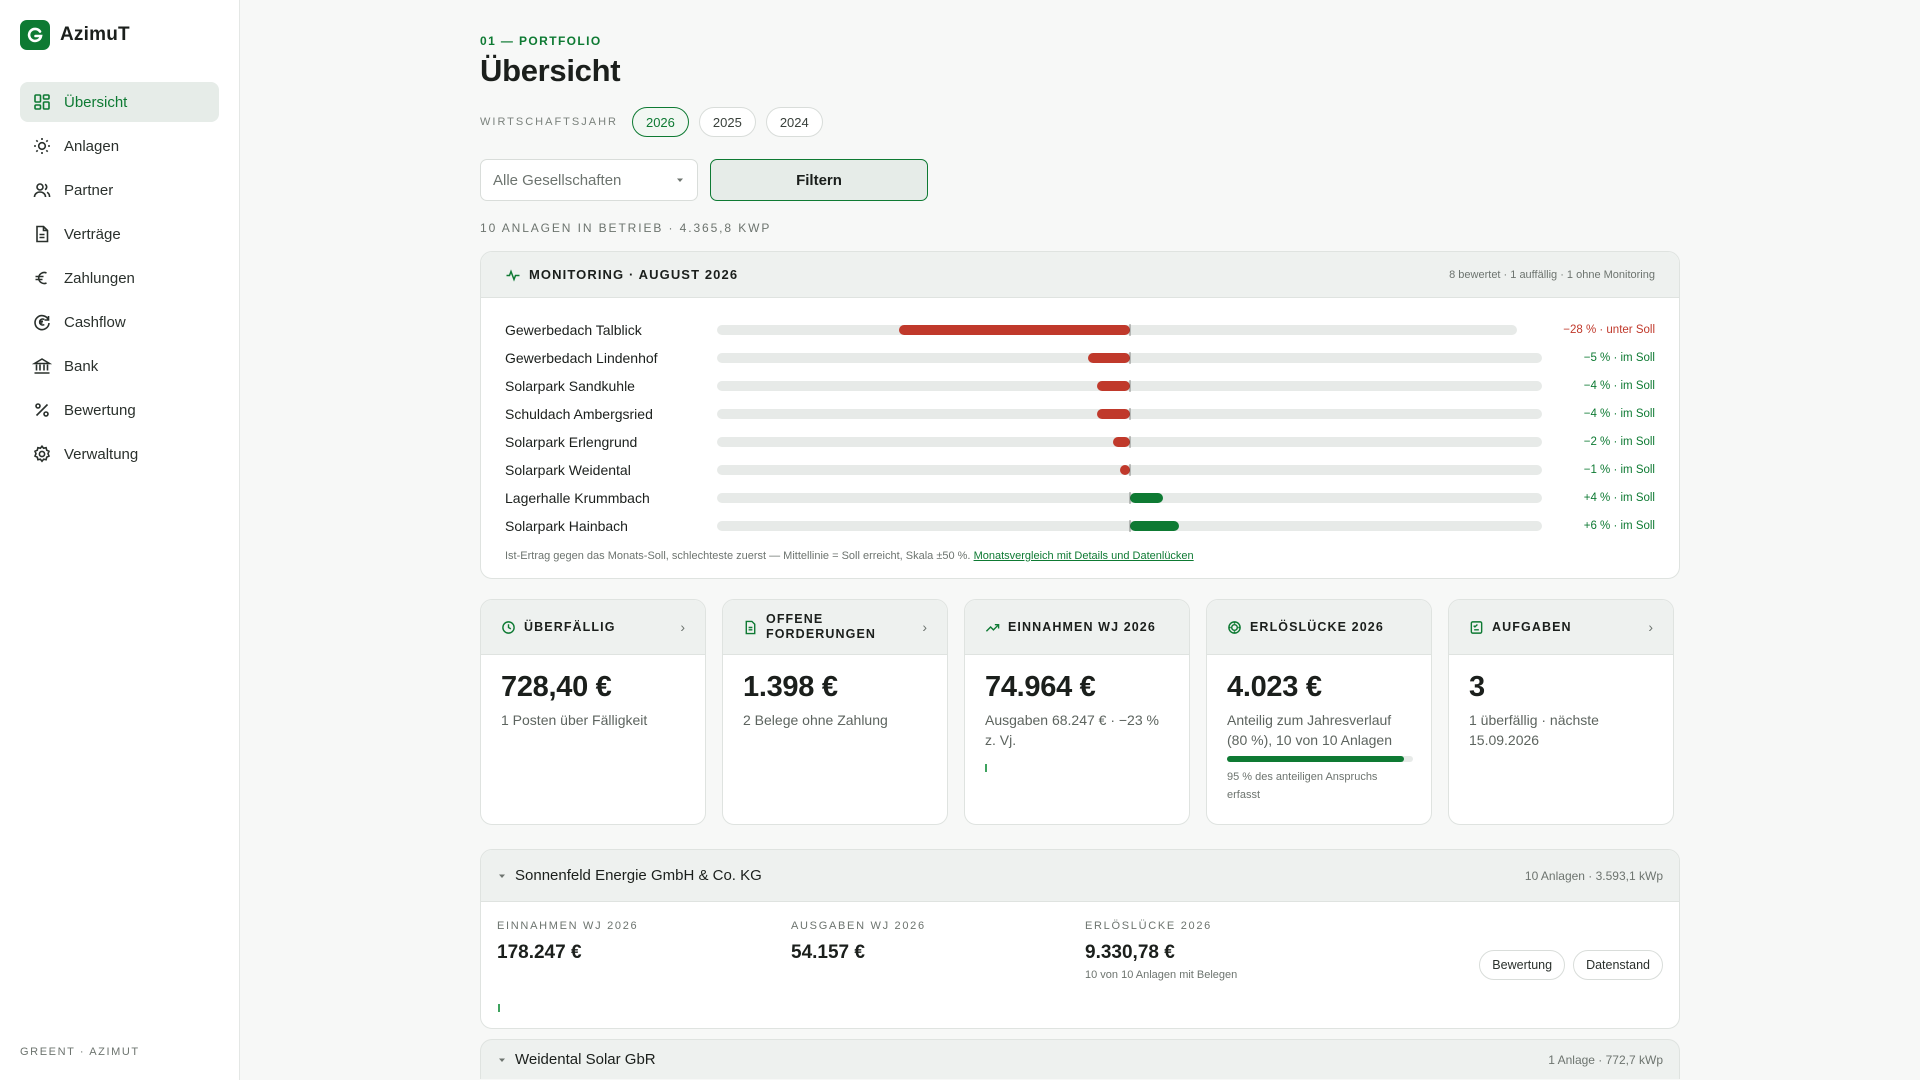 Image resolution: width=1920 pixels, height=1080 pixels. Describe the element at coordinates (42, 366) in the screenshot. I see `bank-icon` at that location.